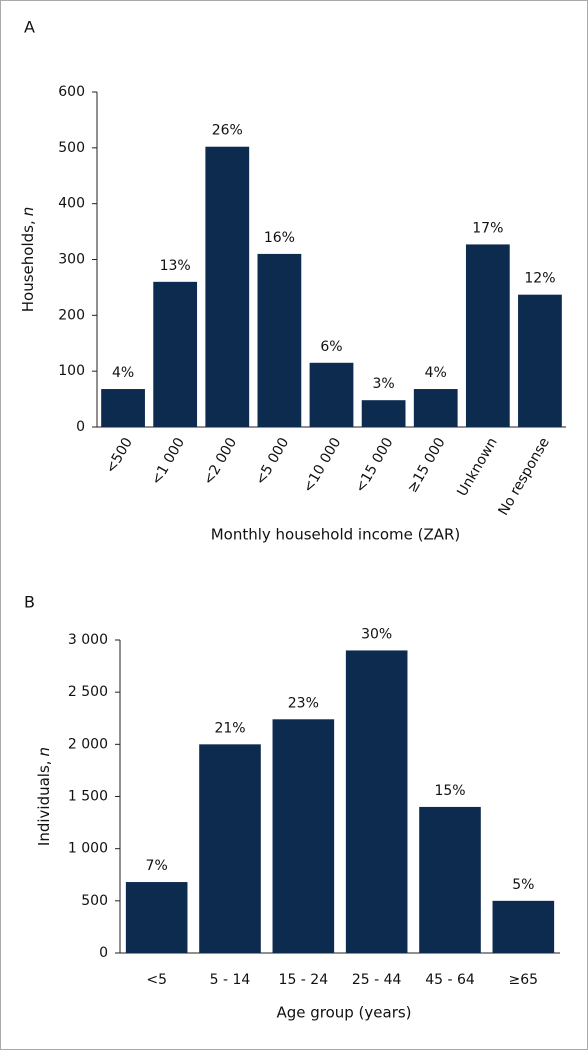  What do you see at coordinates (88, 797) in the screenshot?
I see `y-tick-label: 1 500` at bounding box center [88, 797].